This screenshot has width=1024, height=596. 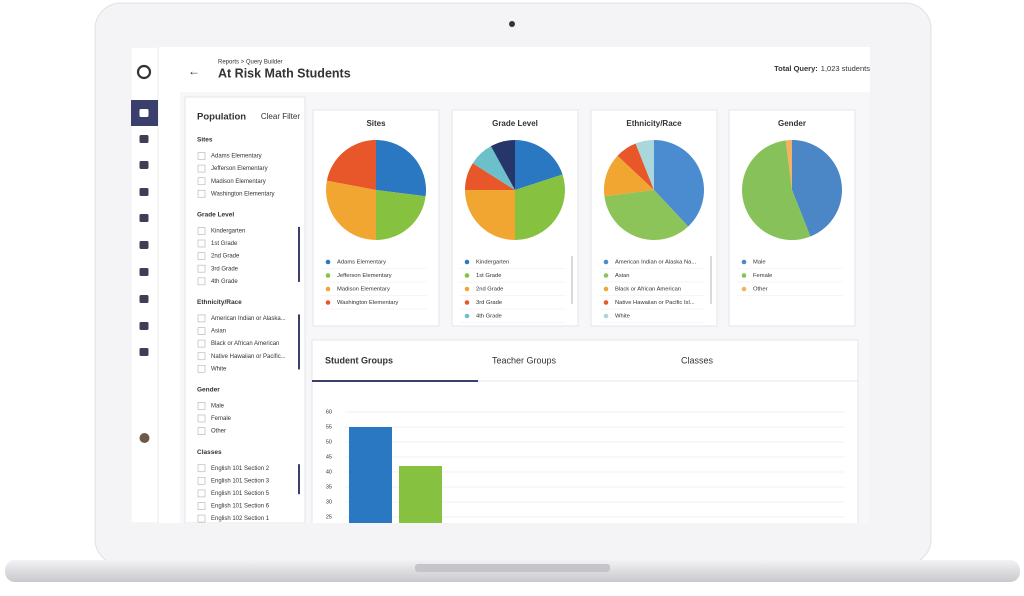 What do you see at coordinates (208, 390) in the screenshot?
I see `filter-section-title: Gender` at bounding box center [208, 390].